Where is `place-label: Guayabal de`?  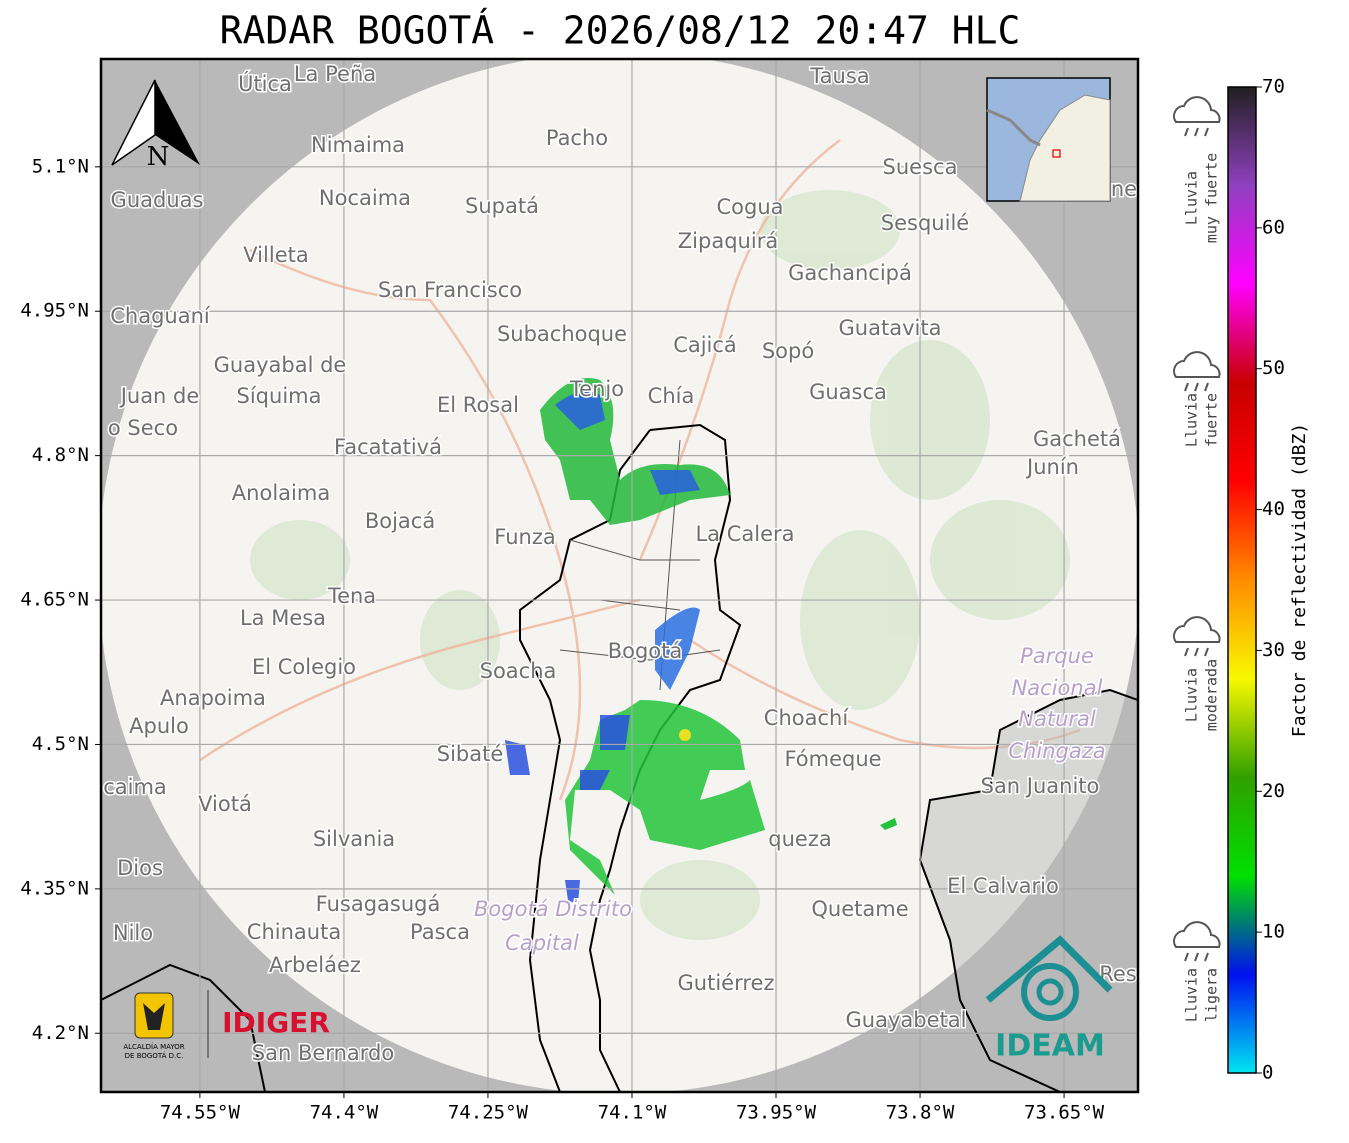
place-label: Guayabal de is located at coordinates (280, 365).